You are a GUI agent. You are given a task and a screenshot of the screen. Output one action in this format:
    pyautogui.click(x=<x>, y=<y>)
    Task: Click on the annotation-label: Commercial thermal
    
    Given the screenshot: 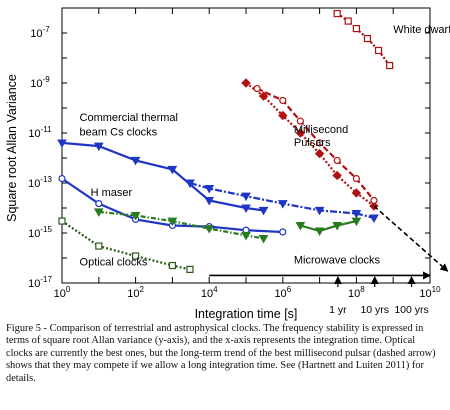 What is the action you would take?
    pyautogui.click(x=129, y=118)
    